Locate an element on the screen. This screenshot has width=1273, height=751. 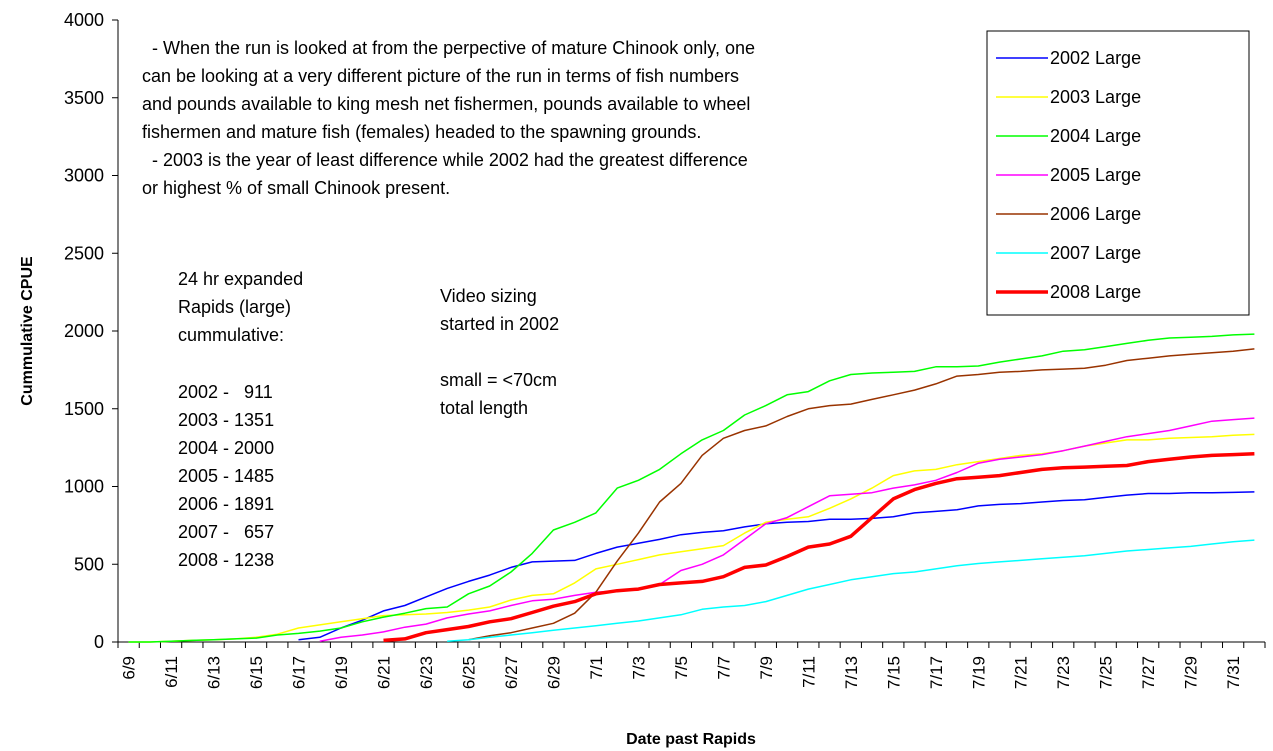
cumulative-year: 2002 - 911 is located at coordinates (225, 392).